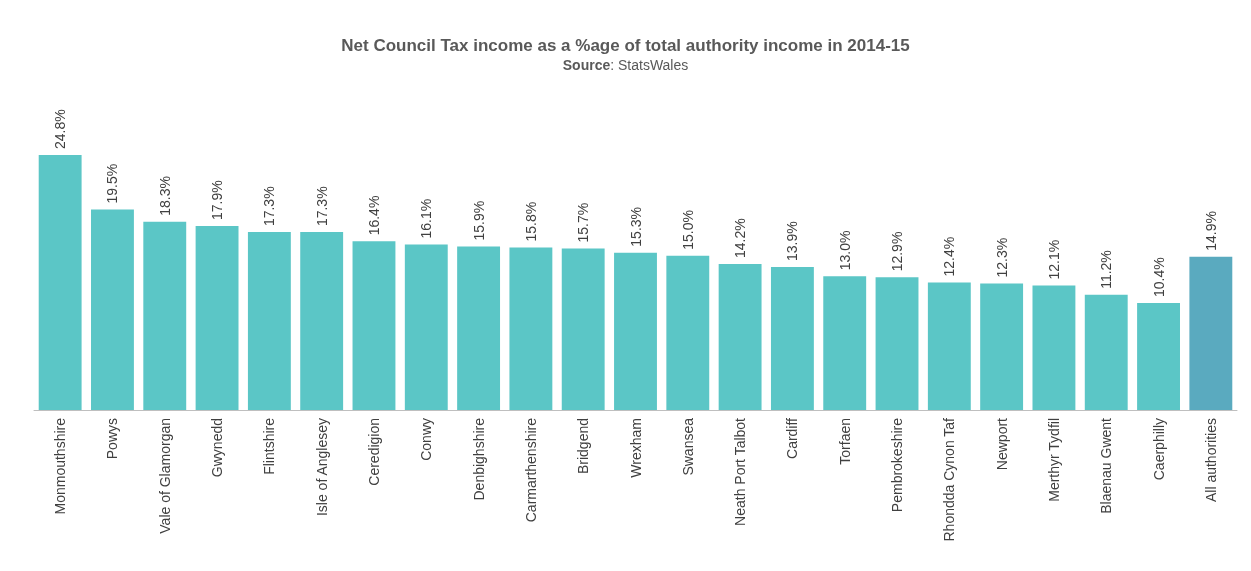  I want to click on x-tick-label: Cardiff, so click(792, 438).